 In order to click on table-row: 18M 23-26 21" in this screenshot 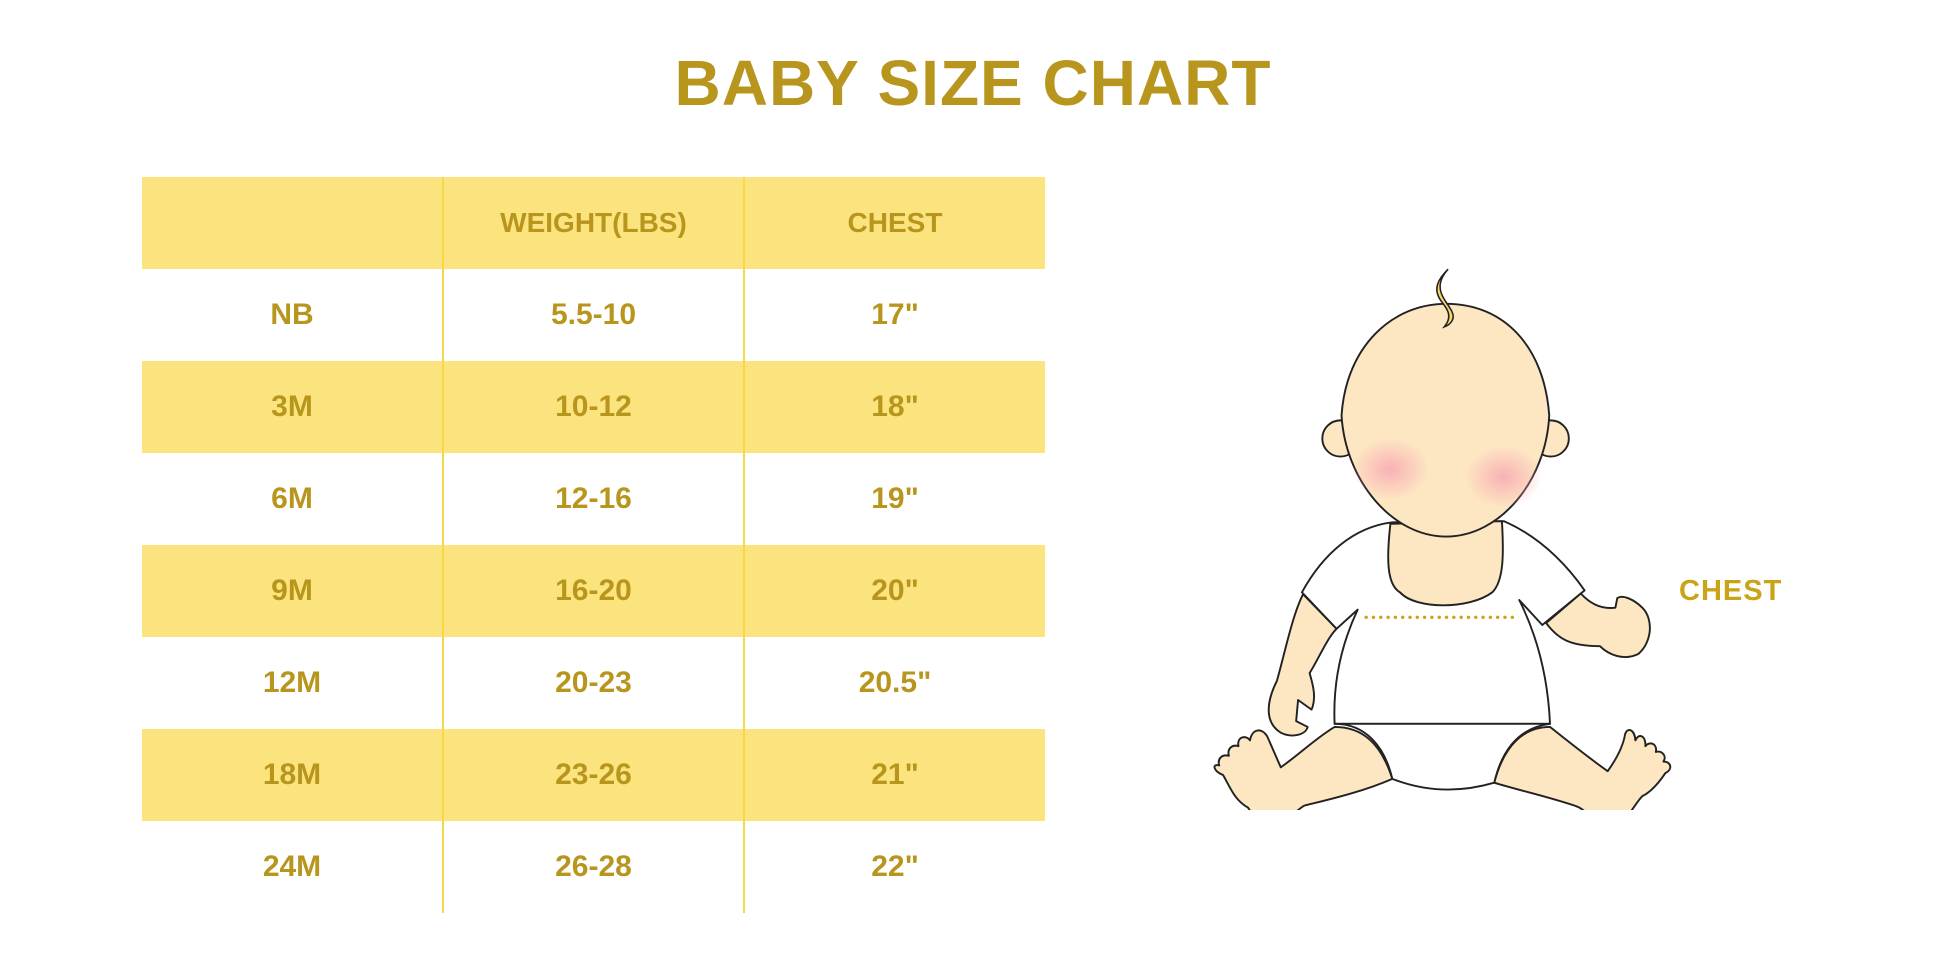, I will do `click(593, 775)`.